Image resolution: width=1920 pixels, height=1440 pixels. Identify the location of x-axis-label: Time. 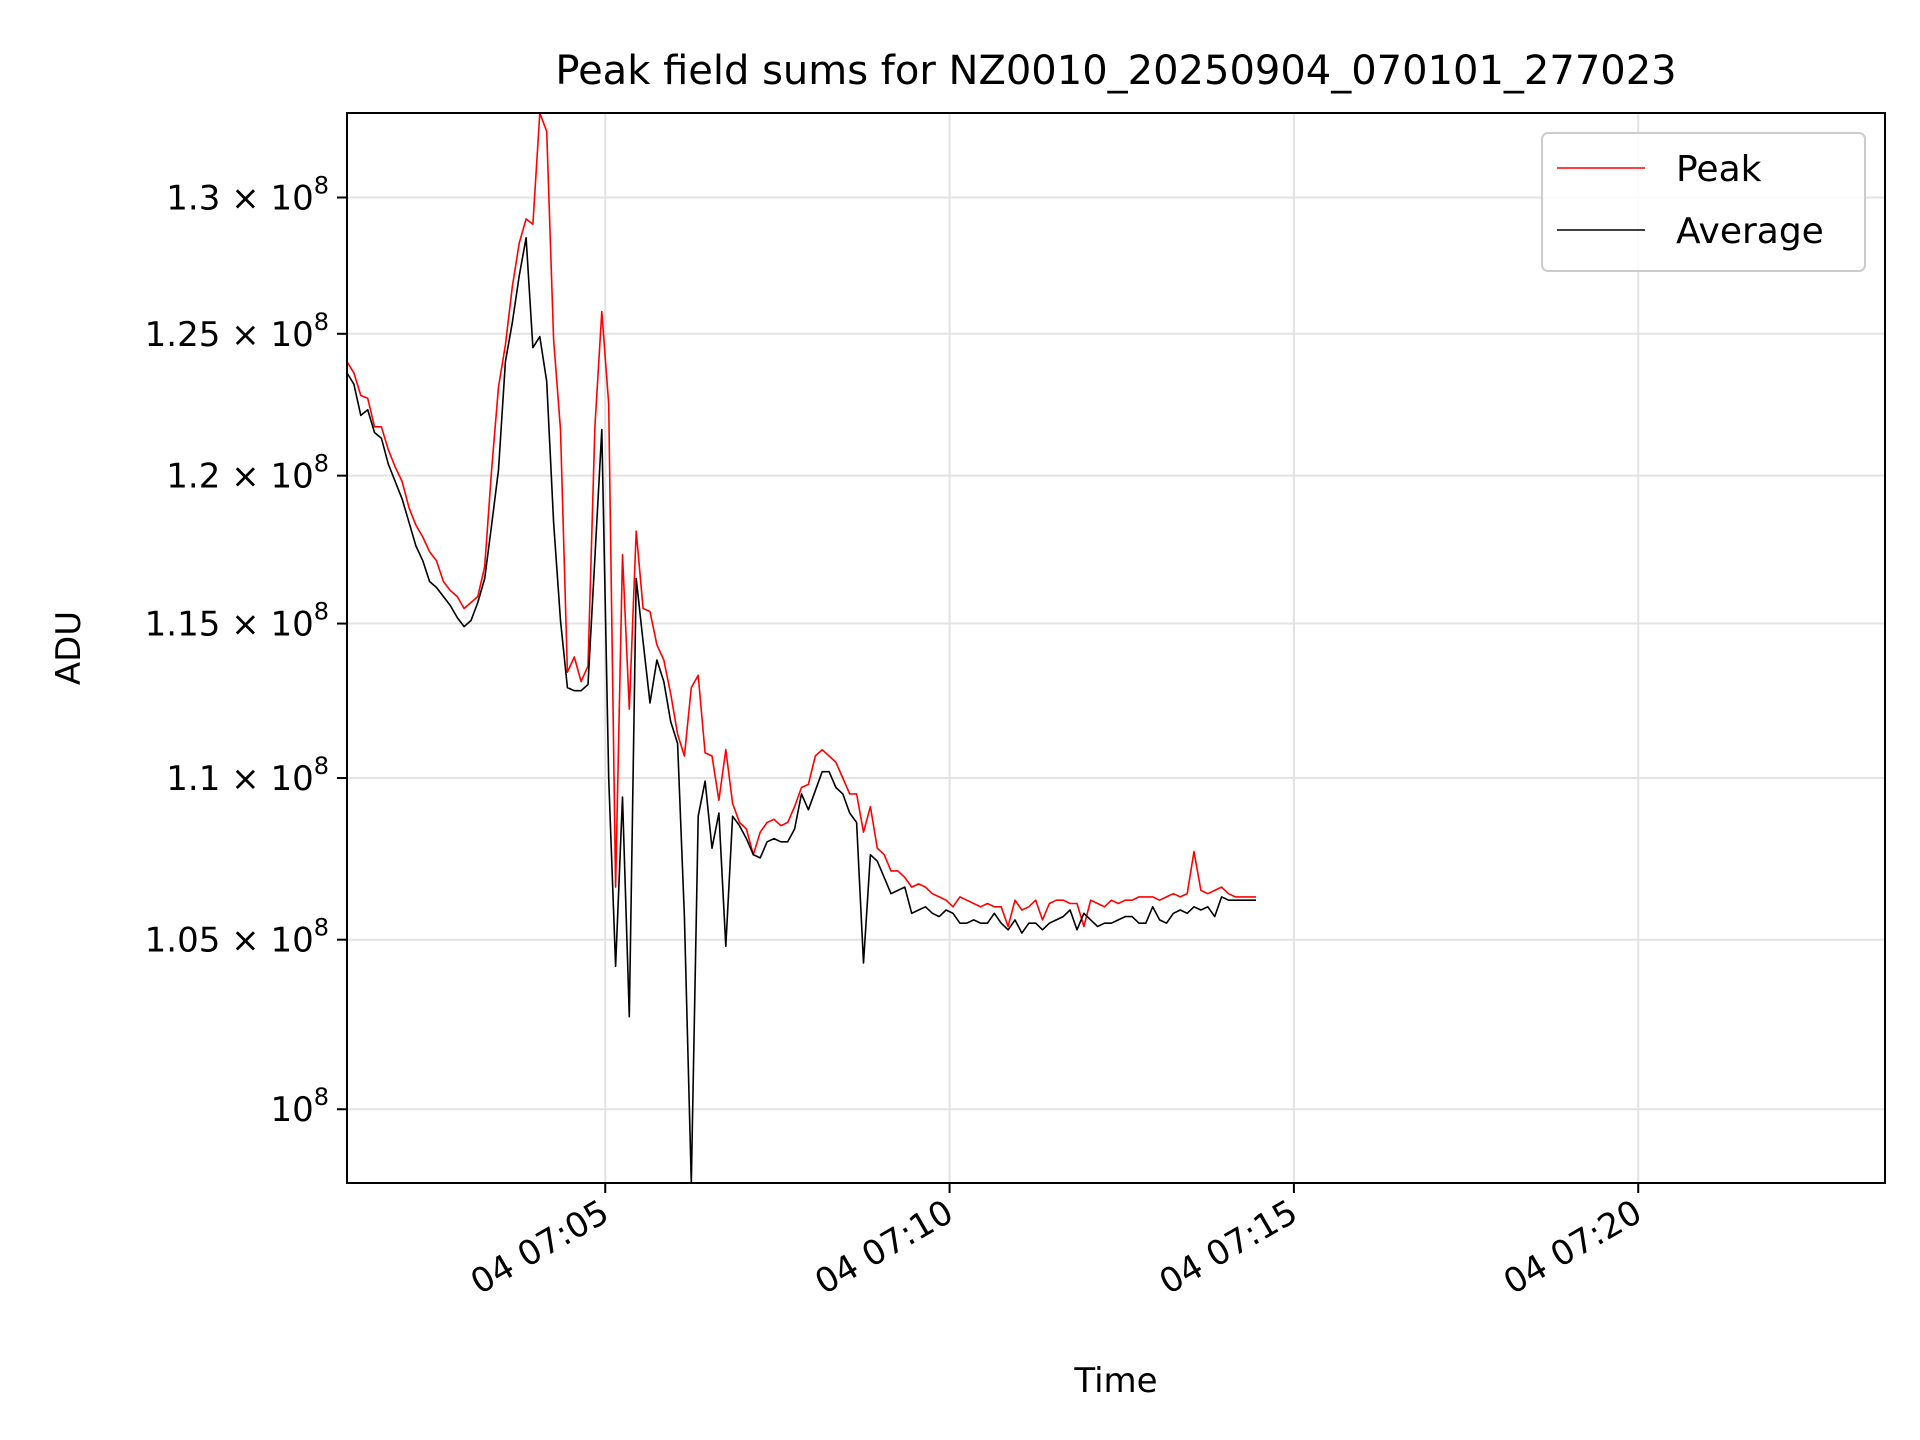
(1115, 1381).